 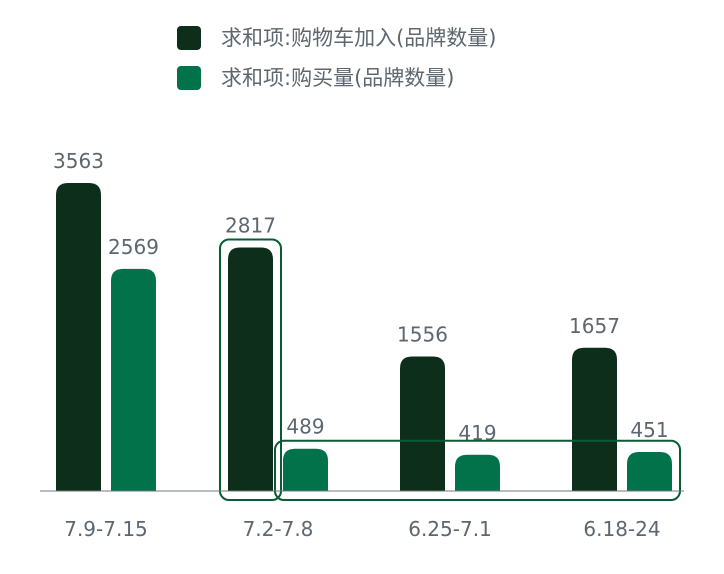 I want to click on x-axis: 7.9-7.15 7.2-7.8 6.25-7.1 6.18-24, so click(x=362, y=515).